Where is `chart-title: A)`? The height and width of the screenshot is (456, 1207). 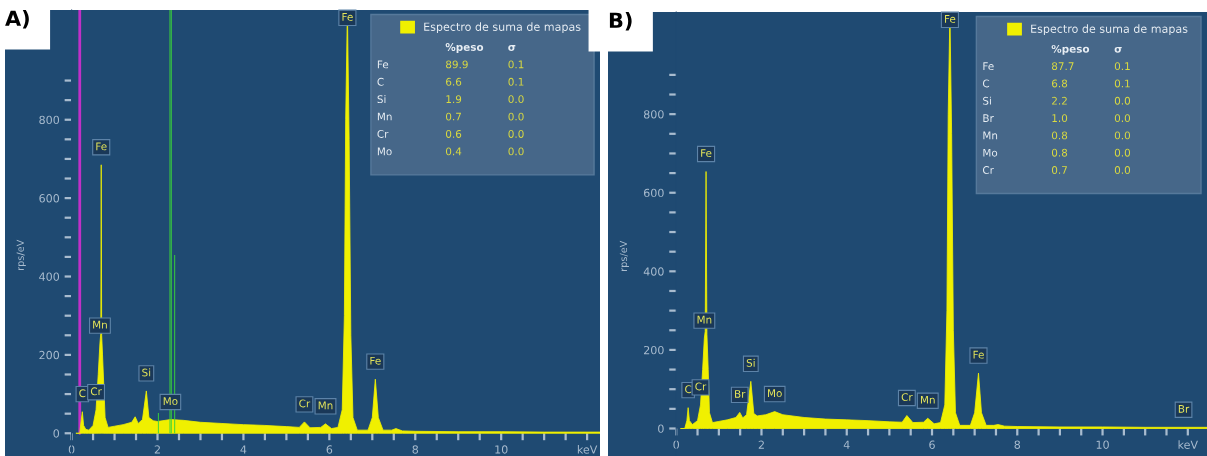 chart-title: A) is located at coordinates (17, 19).